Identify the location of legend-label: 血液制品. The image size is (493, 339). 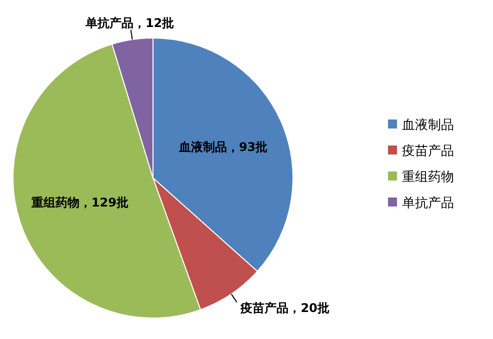
(428, 126).